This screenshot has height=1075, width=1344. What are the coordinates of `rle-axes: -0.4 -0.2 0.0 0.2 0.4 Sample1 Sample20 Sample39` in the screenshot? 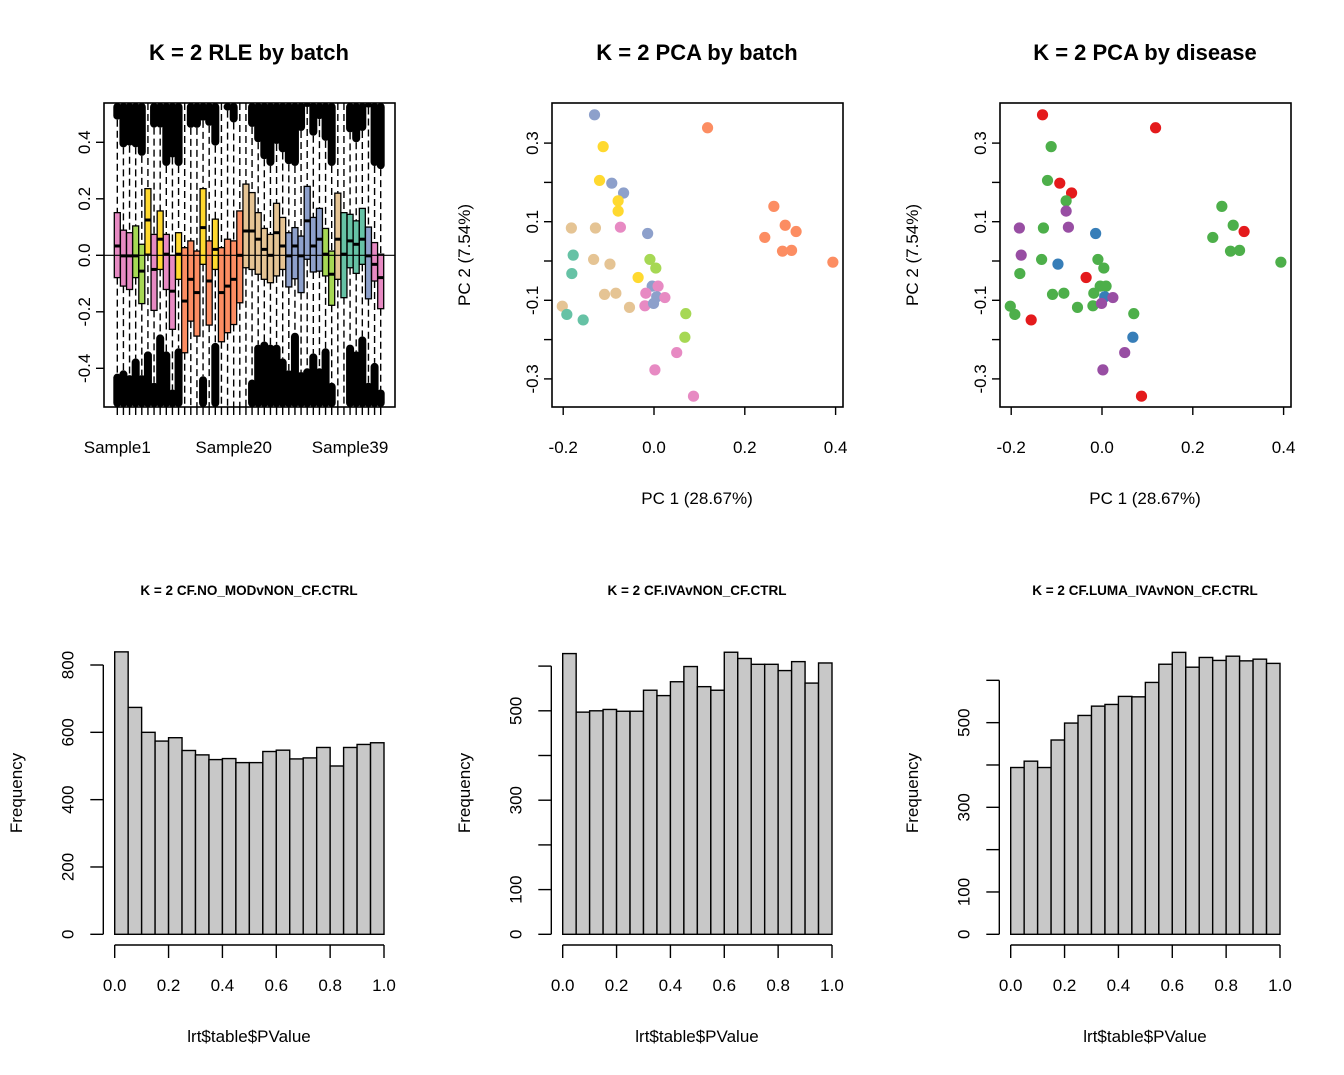 It's located at (231, 293).